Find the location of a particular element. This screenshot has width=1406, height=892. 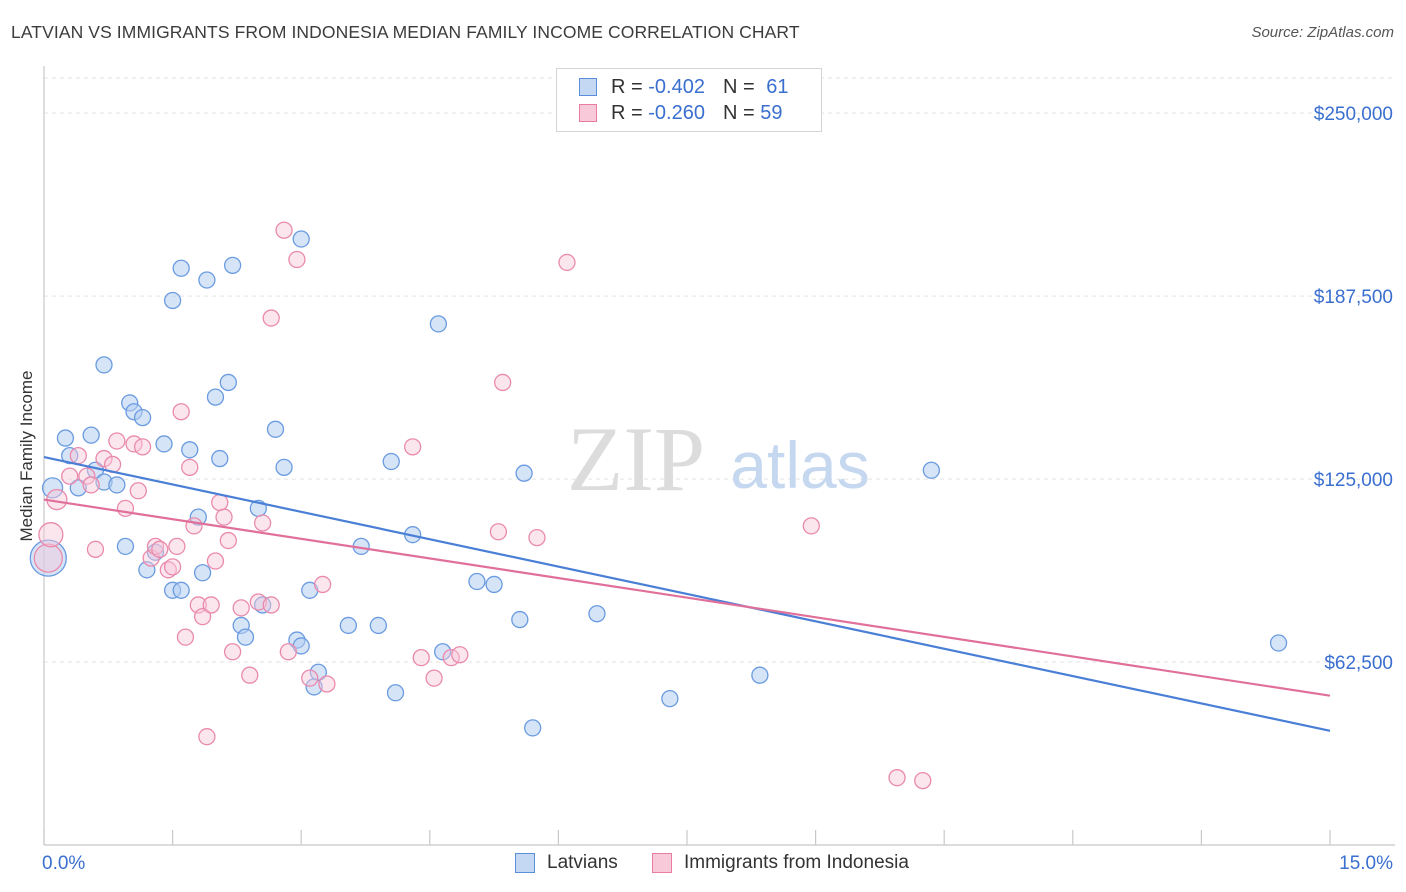

legend-n-value: 59 is located at coordinates (771, 112).